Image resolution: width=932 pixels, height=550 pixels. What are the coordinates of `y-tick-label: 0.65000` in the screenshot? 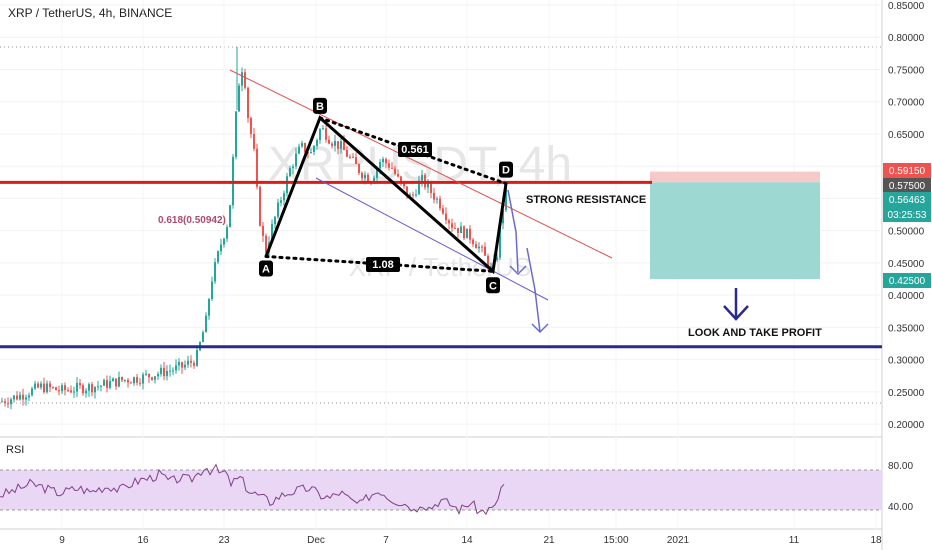 It's located at (906, 135).